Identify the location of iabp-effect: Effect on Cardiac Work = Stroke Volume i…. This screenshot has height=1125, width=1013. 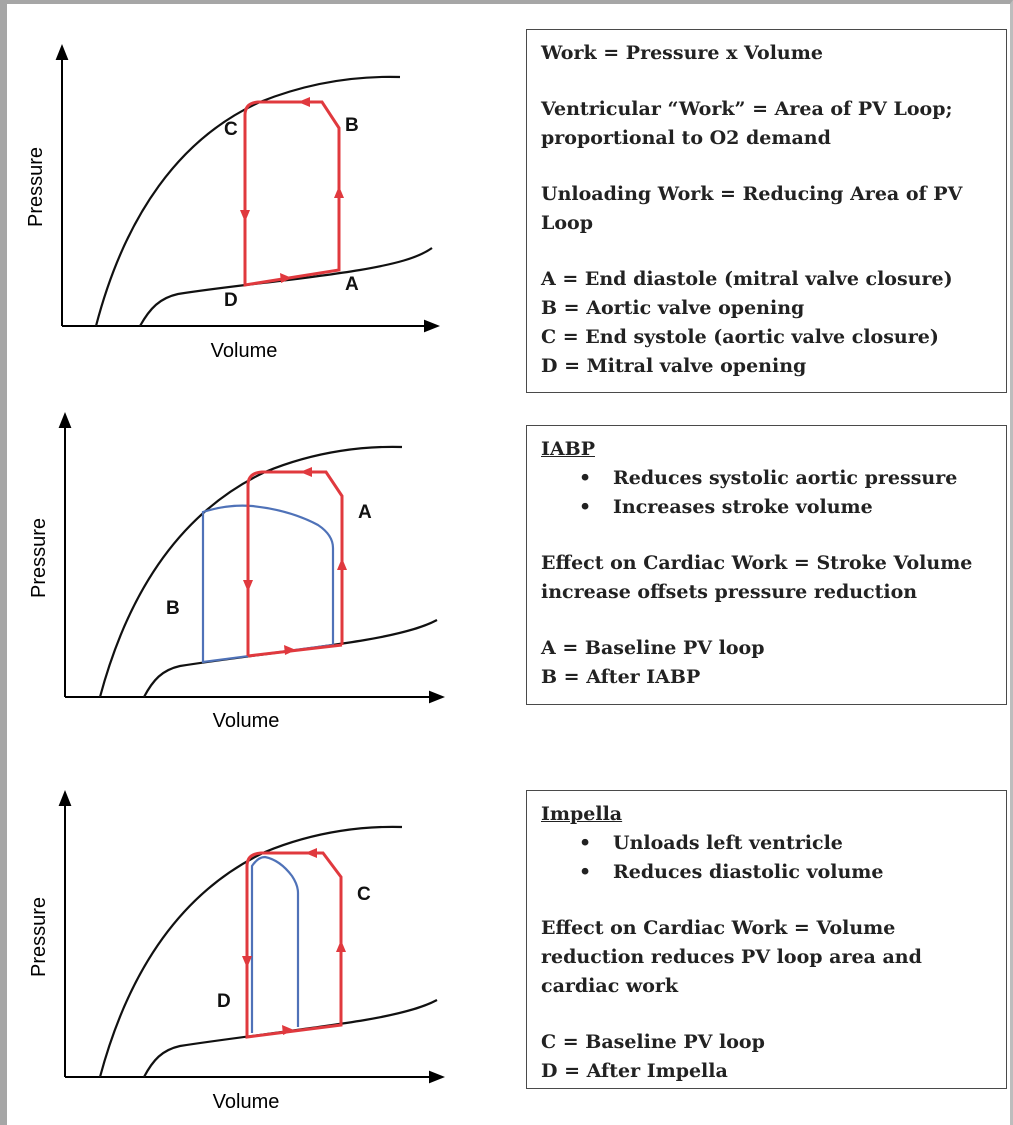
(757, 577).